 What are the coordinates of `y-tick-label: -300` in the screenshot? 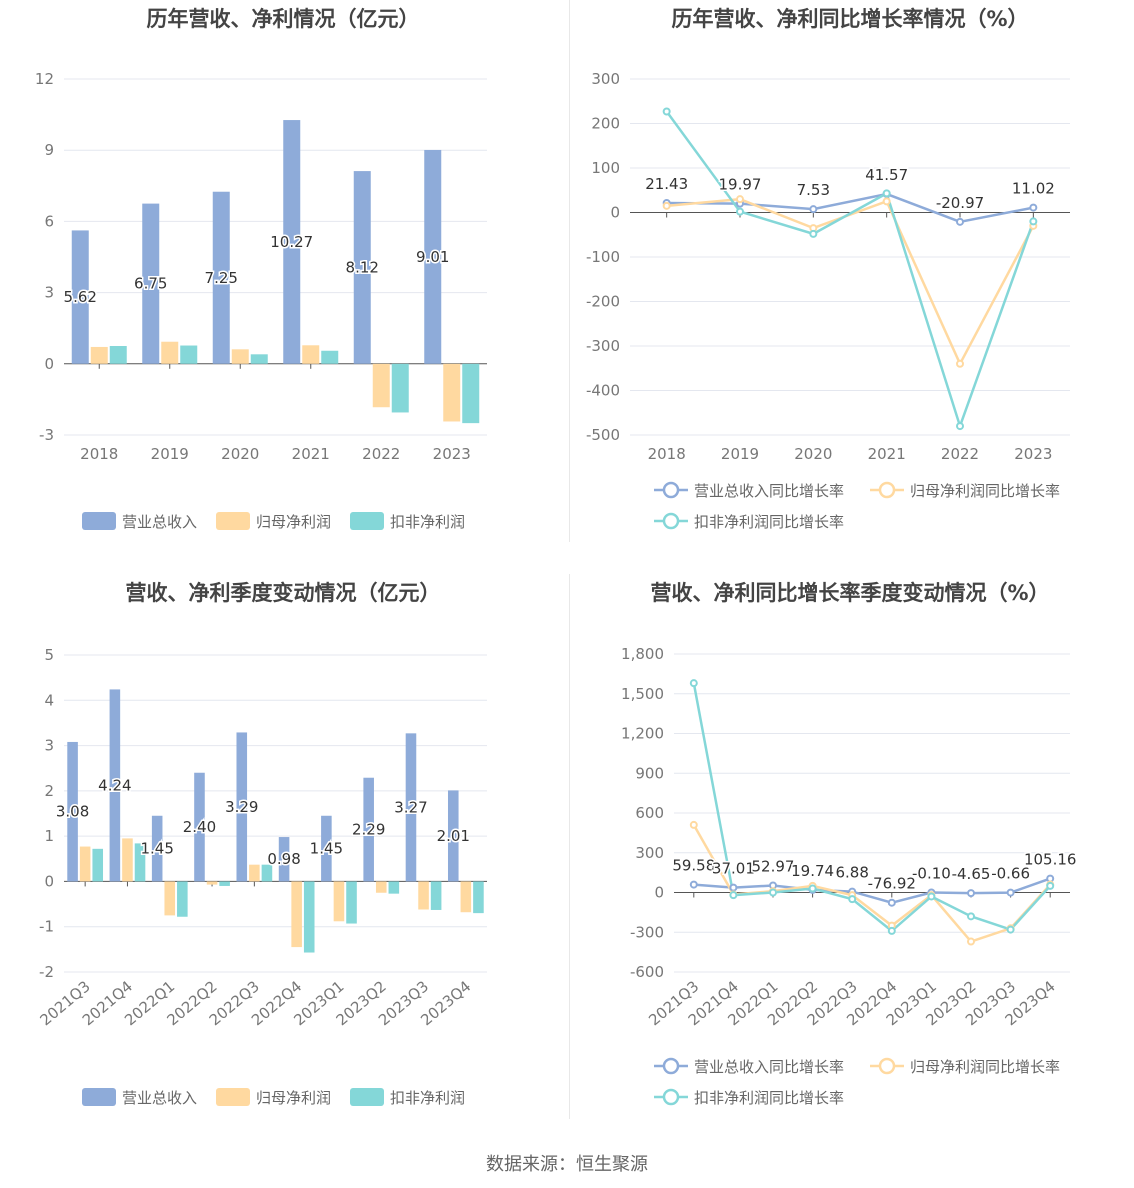 It's located at (603, 346).